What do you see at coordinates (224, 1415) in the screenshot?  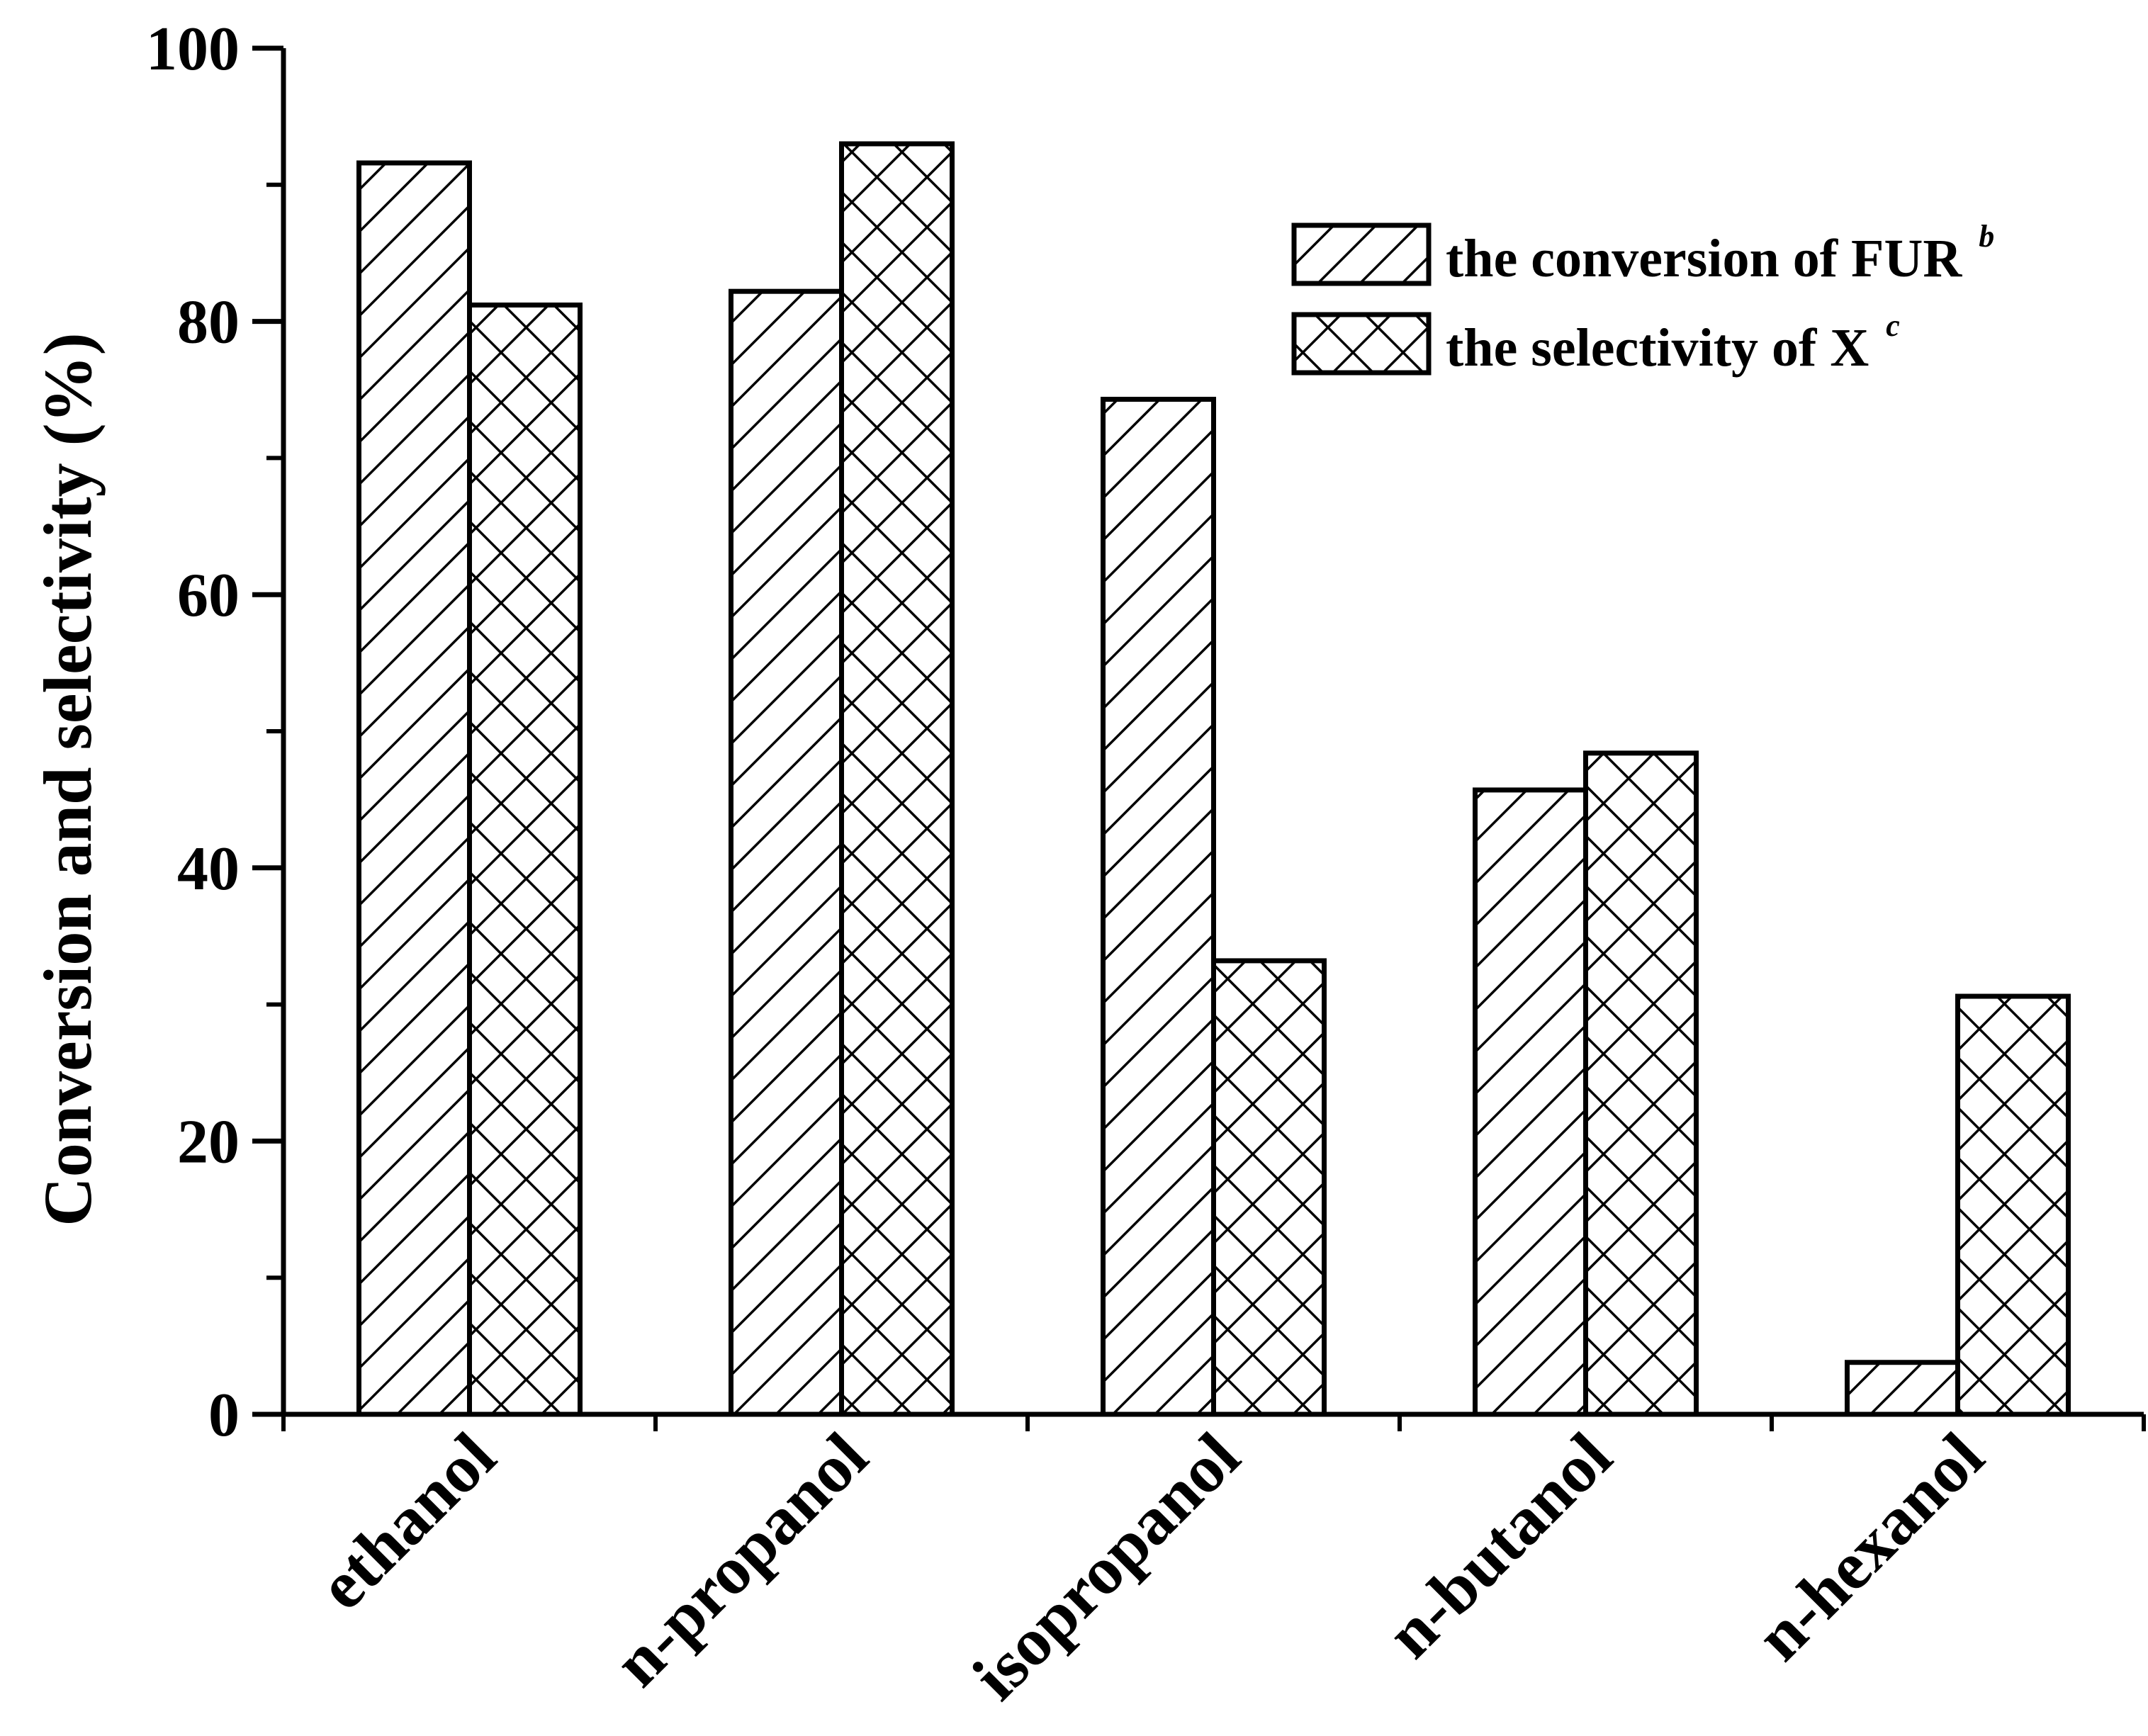 I see `y-tick-label: 0` at bounding box center [224, 1415].